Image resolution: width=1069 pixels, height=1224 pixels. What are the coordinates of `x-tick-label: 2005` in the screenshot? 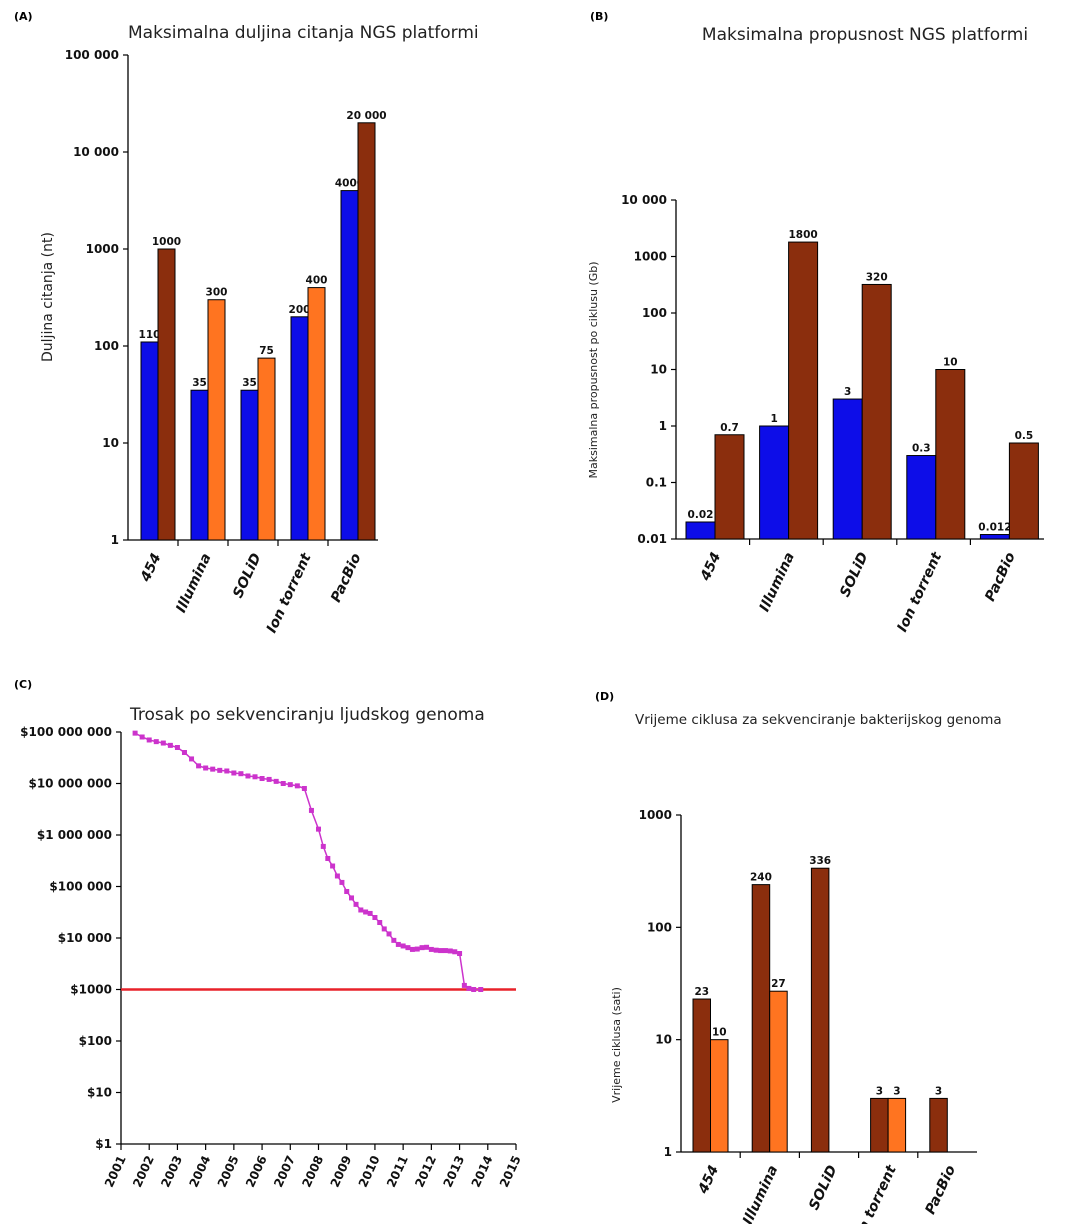 It's located at (228, 1171).